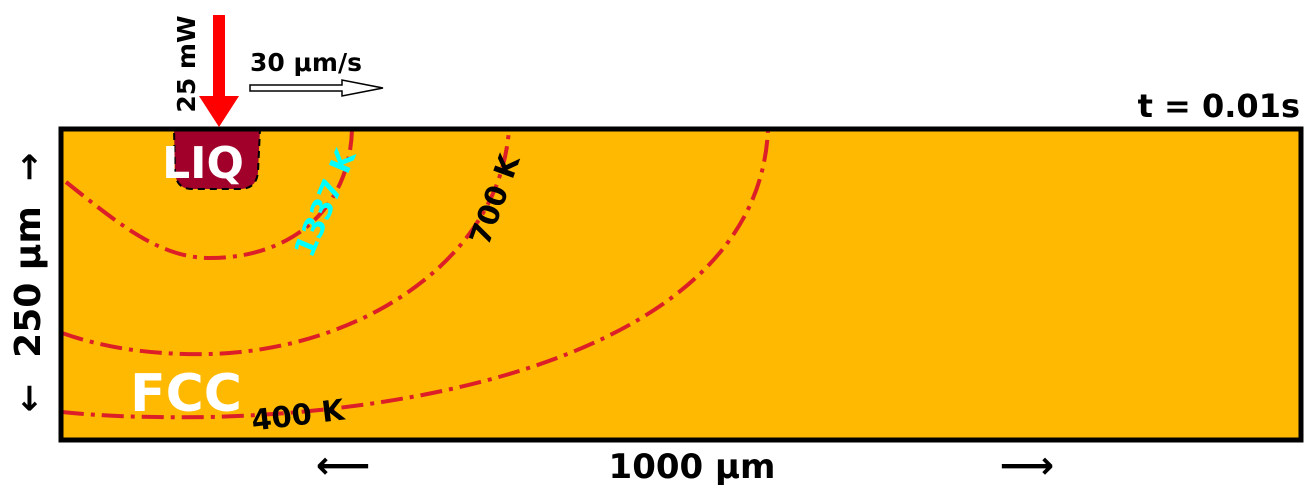  Describe the element at coordinates (1027, 465) in the screenshot. I see `width-arrow-right: ⟶` at that location.